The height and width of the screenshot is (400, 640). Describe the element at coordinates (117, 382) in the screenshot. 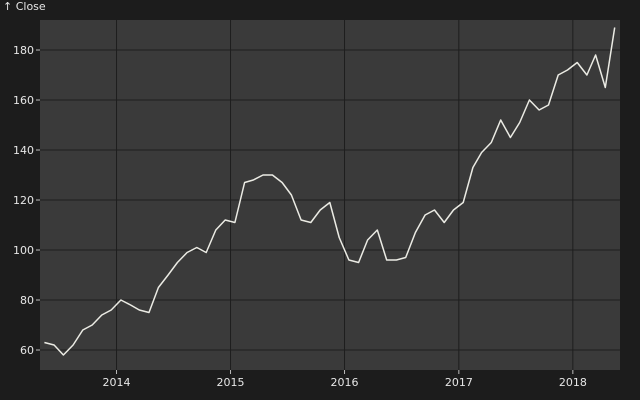

I see `x-tick-label: 2014` at that location.